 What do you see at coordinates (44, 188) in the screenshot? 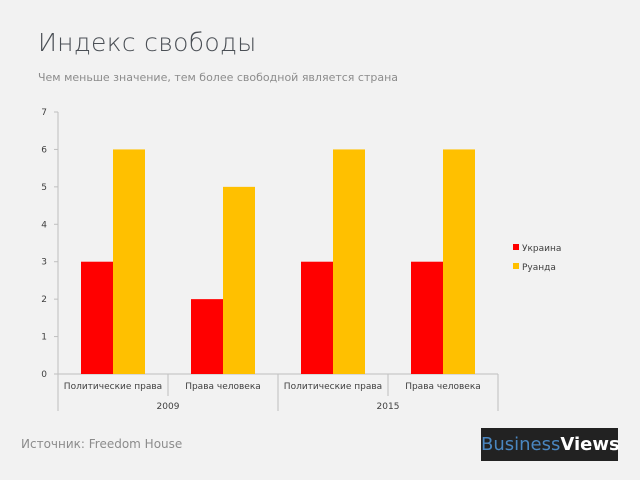
I see `y-tick-label: 5` at bounding box center [44, 188].